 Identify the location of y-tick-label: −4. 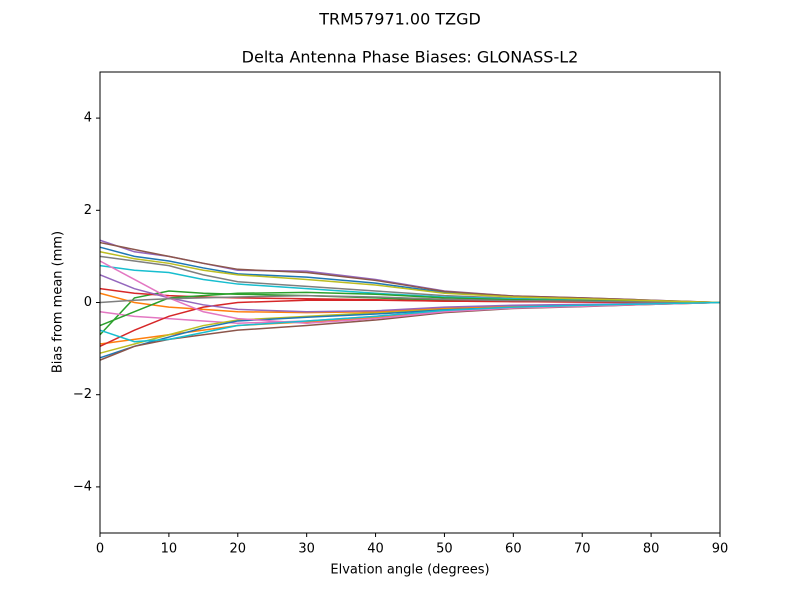
(82, 486).